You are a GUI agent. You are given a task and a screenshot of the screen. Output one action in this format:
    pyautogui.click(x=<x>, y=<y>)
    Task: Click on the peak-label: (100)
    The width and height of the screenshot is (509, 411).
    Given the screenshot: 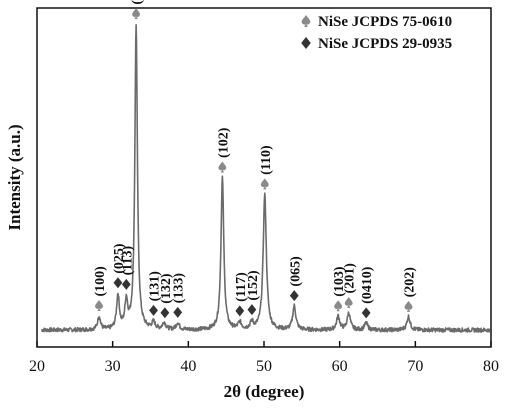 What is the action you would take?
    pyautogui.click(x=100, y=281)
    